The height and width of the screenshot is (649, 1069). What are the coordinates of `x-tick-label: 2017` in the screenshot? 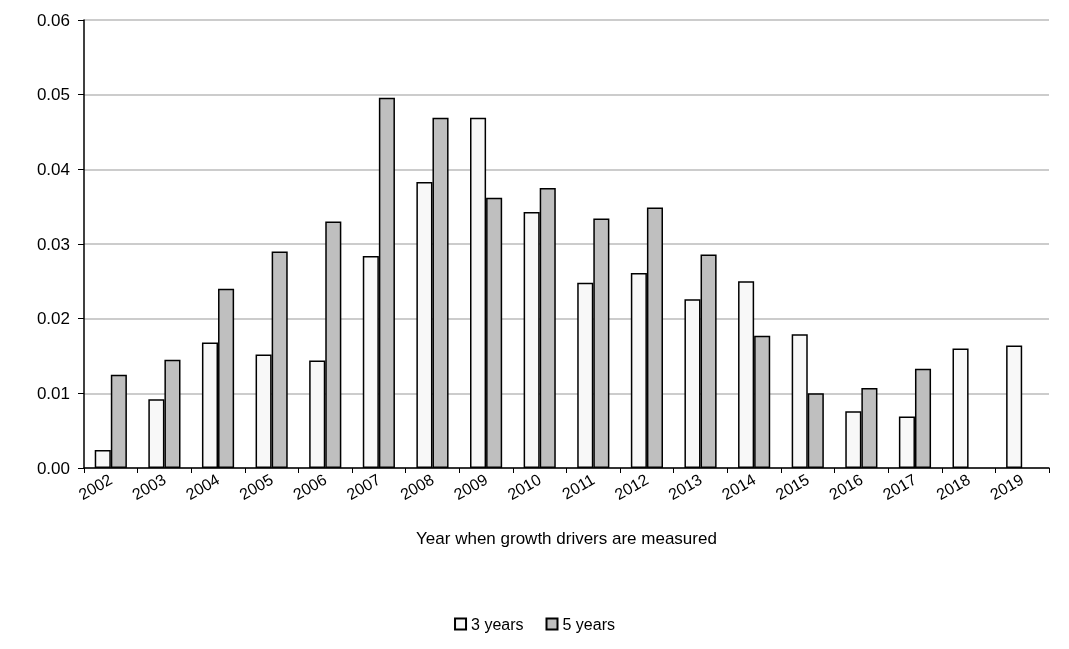 It's located at (899, 487).